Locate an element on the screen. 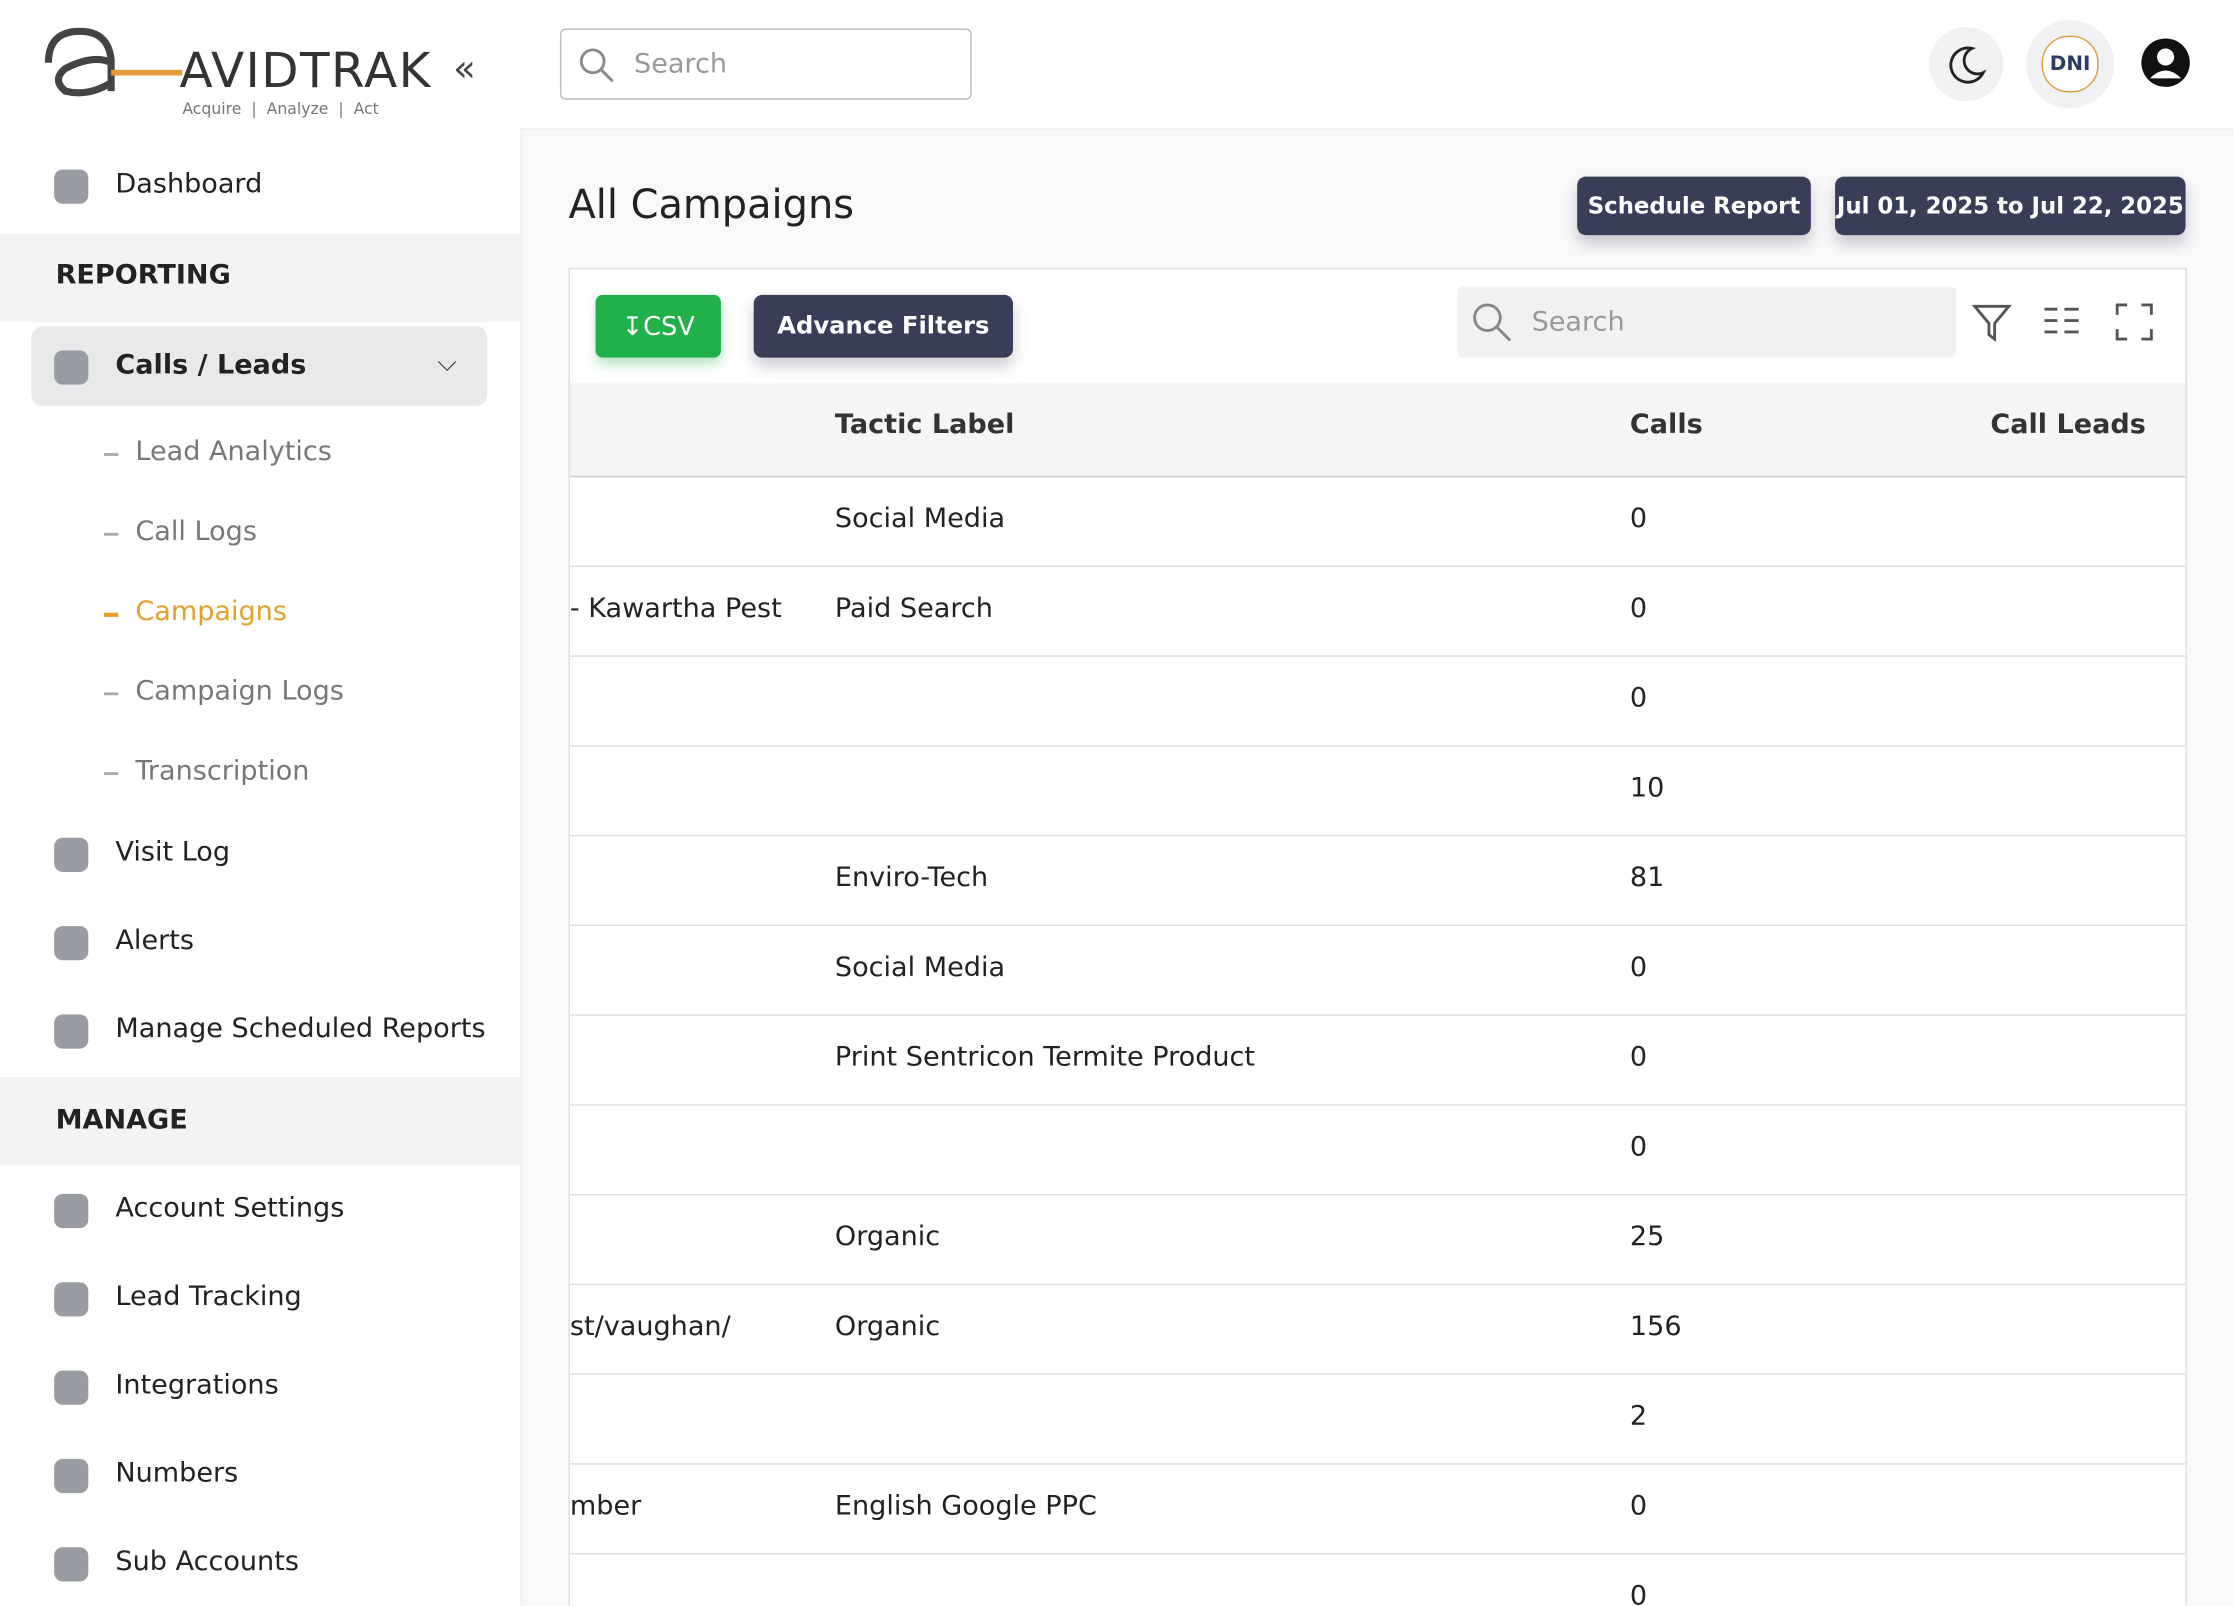 This screenshot has width=2234, height=1606. header-search-placeholder: Search is located at coordinates (681, 64).